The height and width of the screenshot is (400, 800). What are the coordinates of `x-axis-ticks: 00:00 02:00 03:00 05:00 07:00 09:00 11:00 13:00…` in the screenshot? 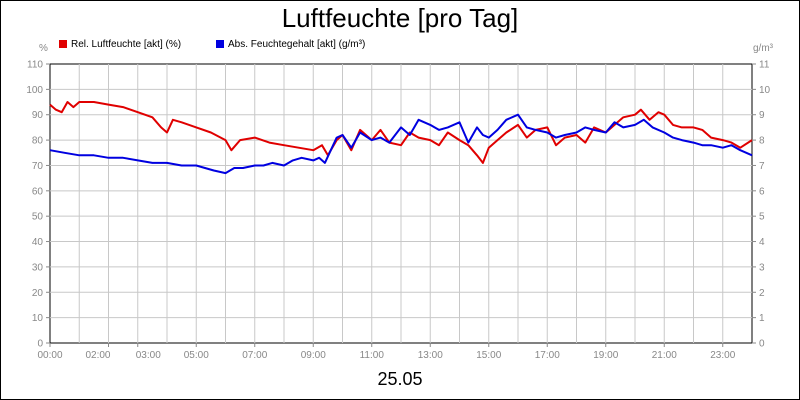 It's located at (386, 352).